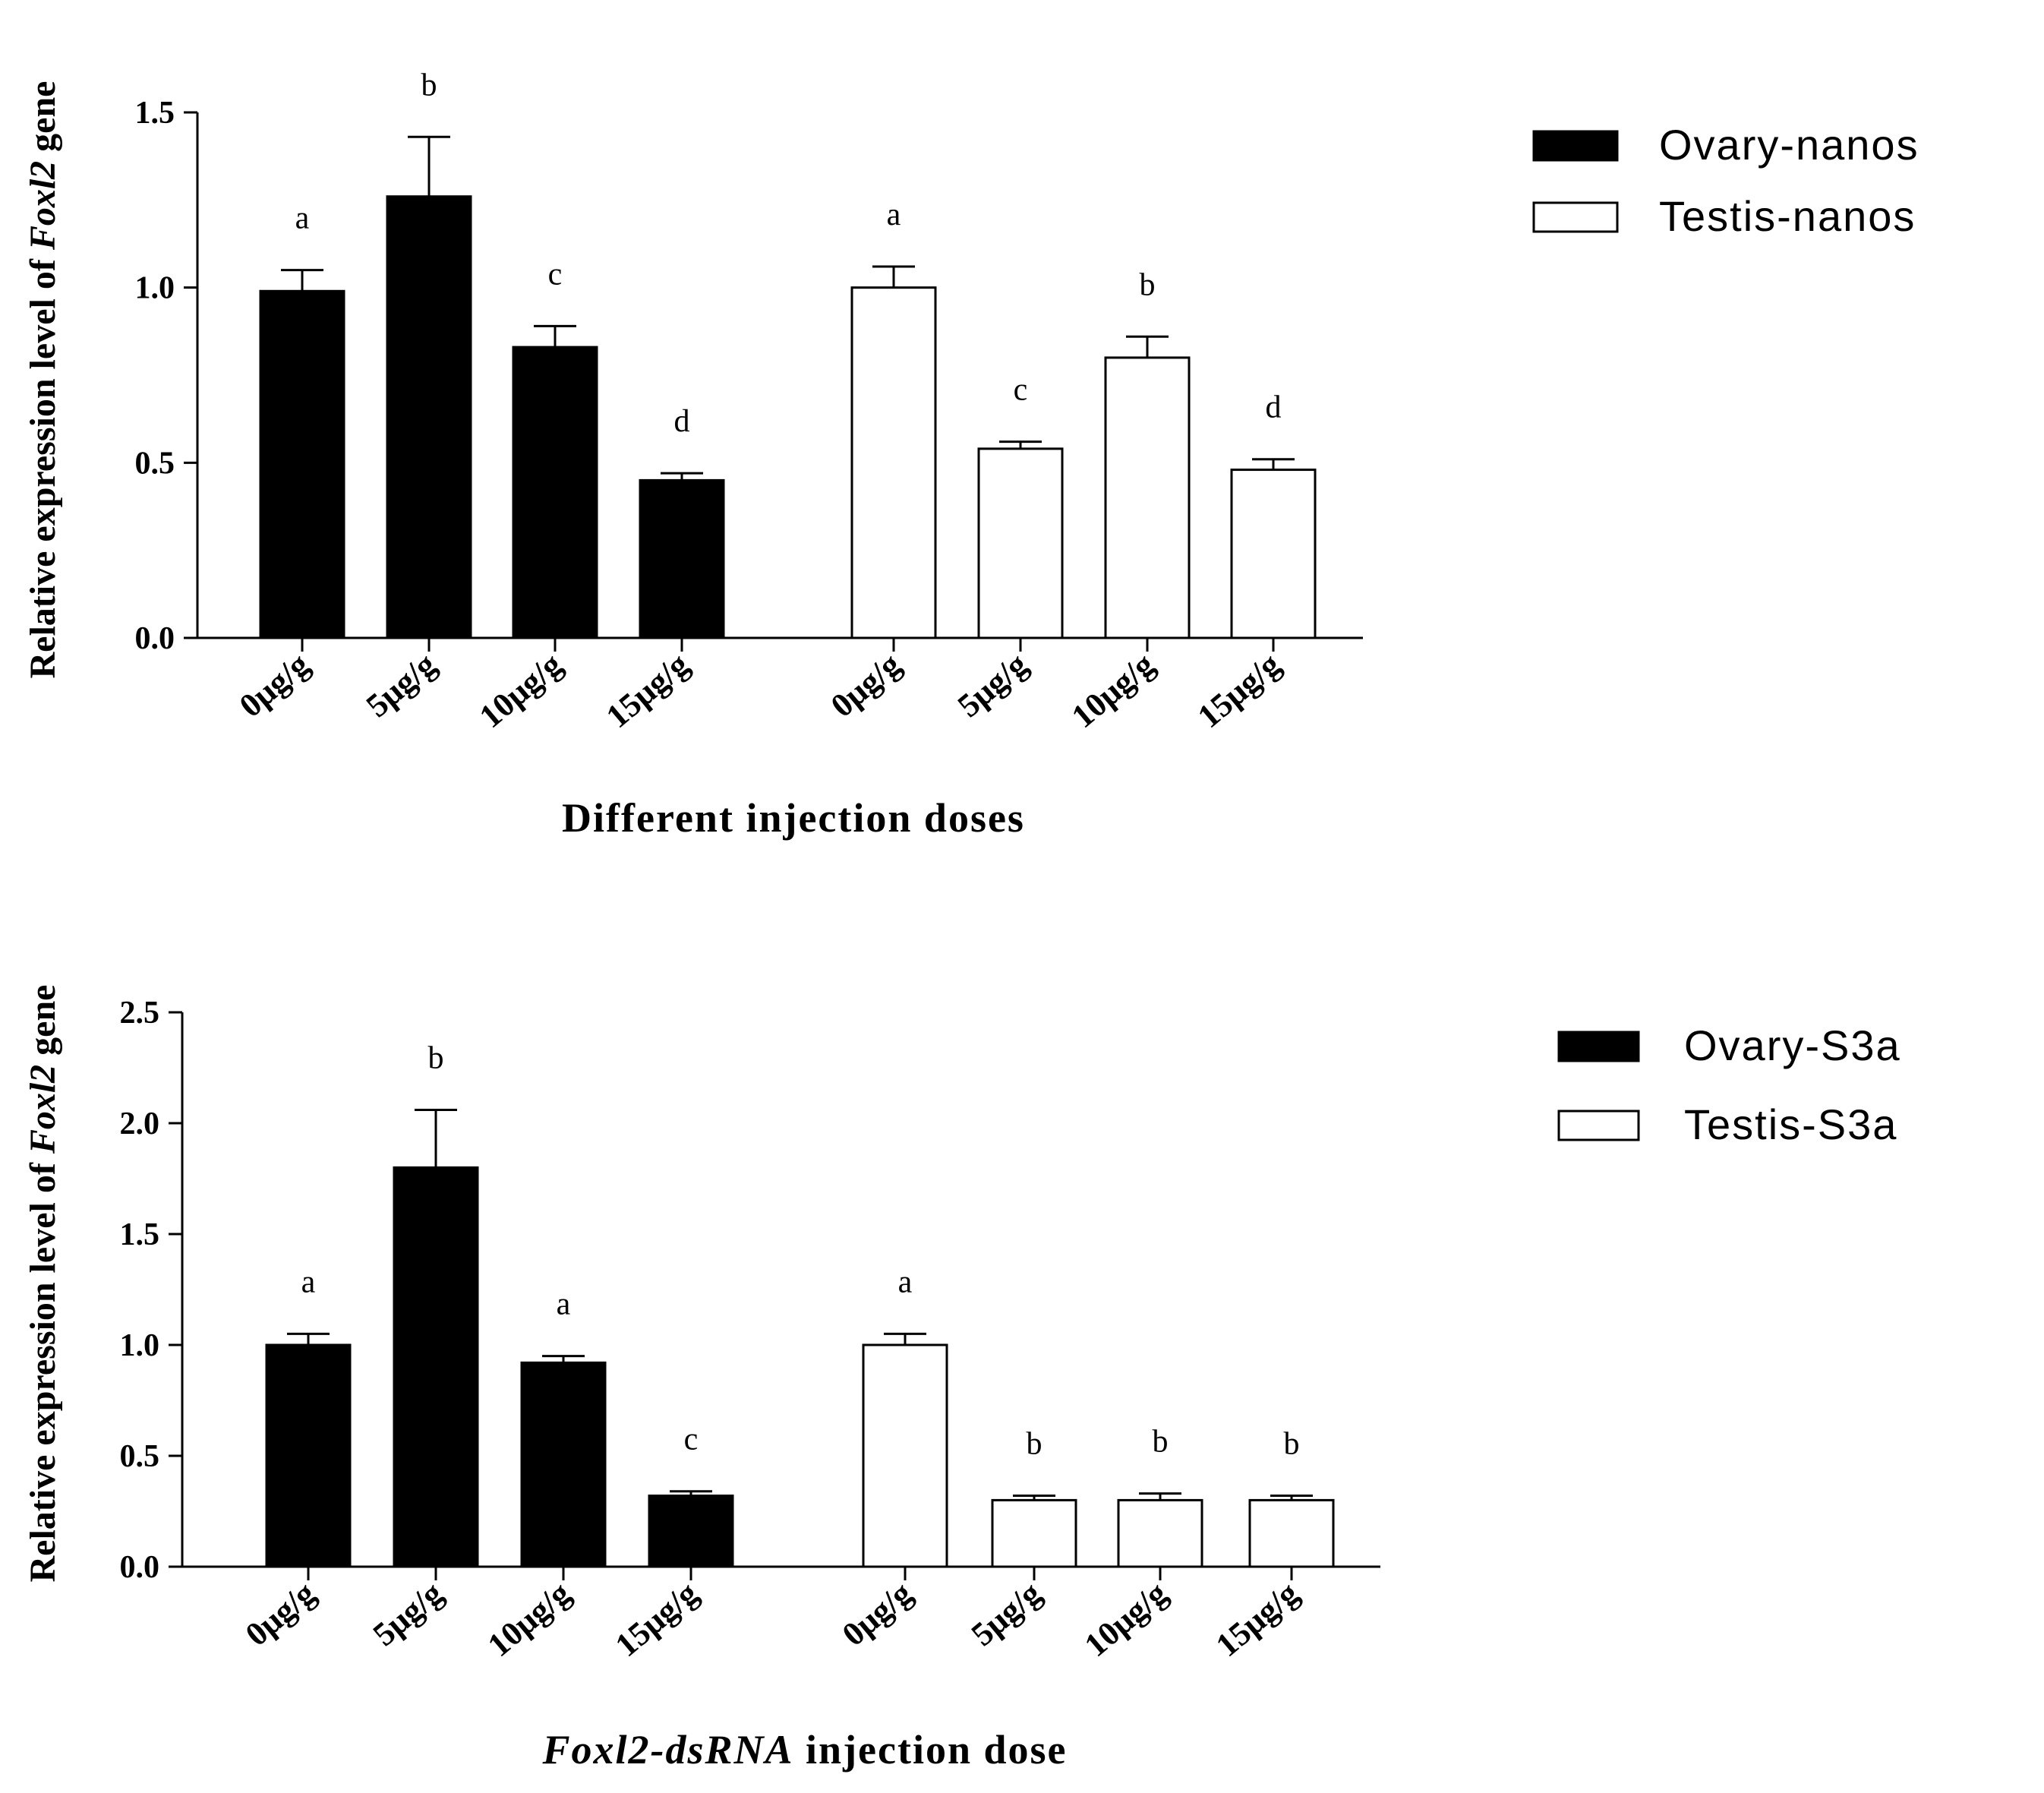 The height and width of the screenshot is (1793, 2044). I want to click on x-axis-label: Different injection doses, so click(793, 818).